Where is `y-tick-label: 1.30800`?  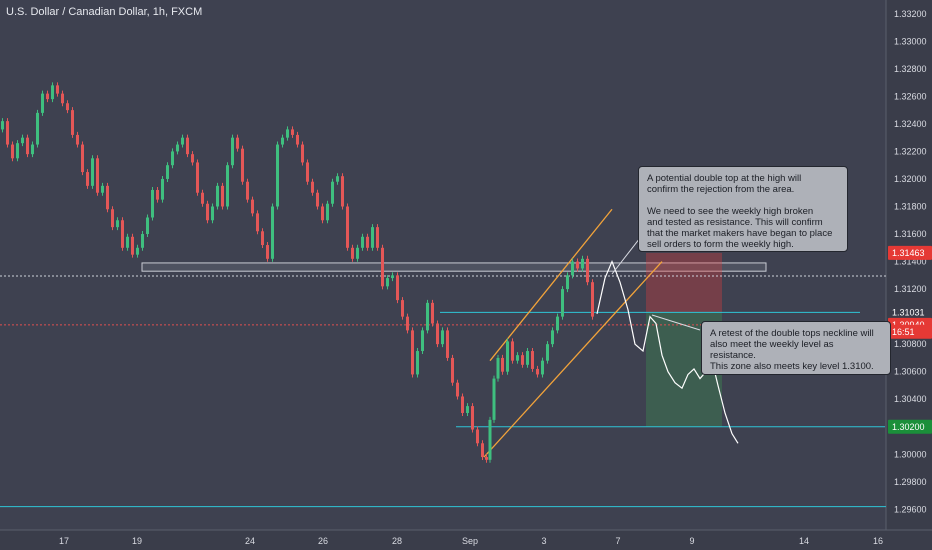 y-tick-label: 1.30800 is located at coordinates (910, 344).